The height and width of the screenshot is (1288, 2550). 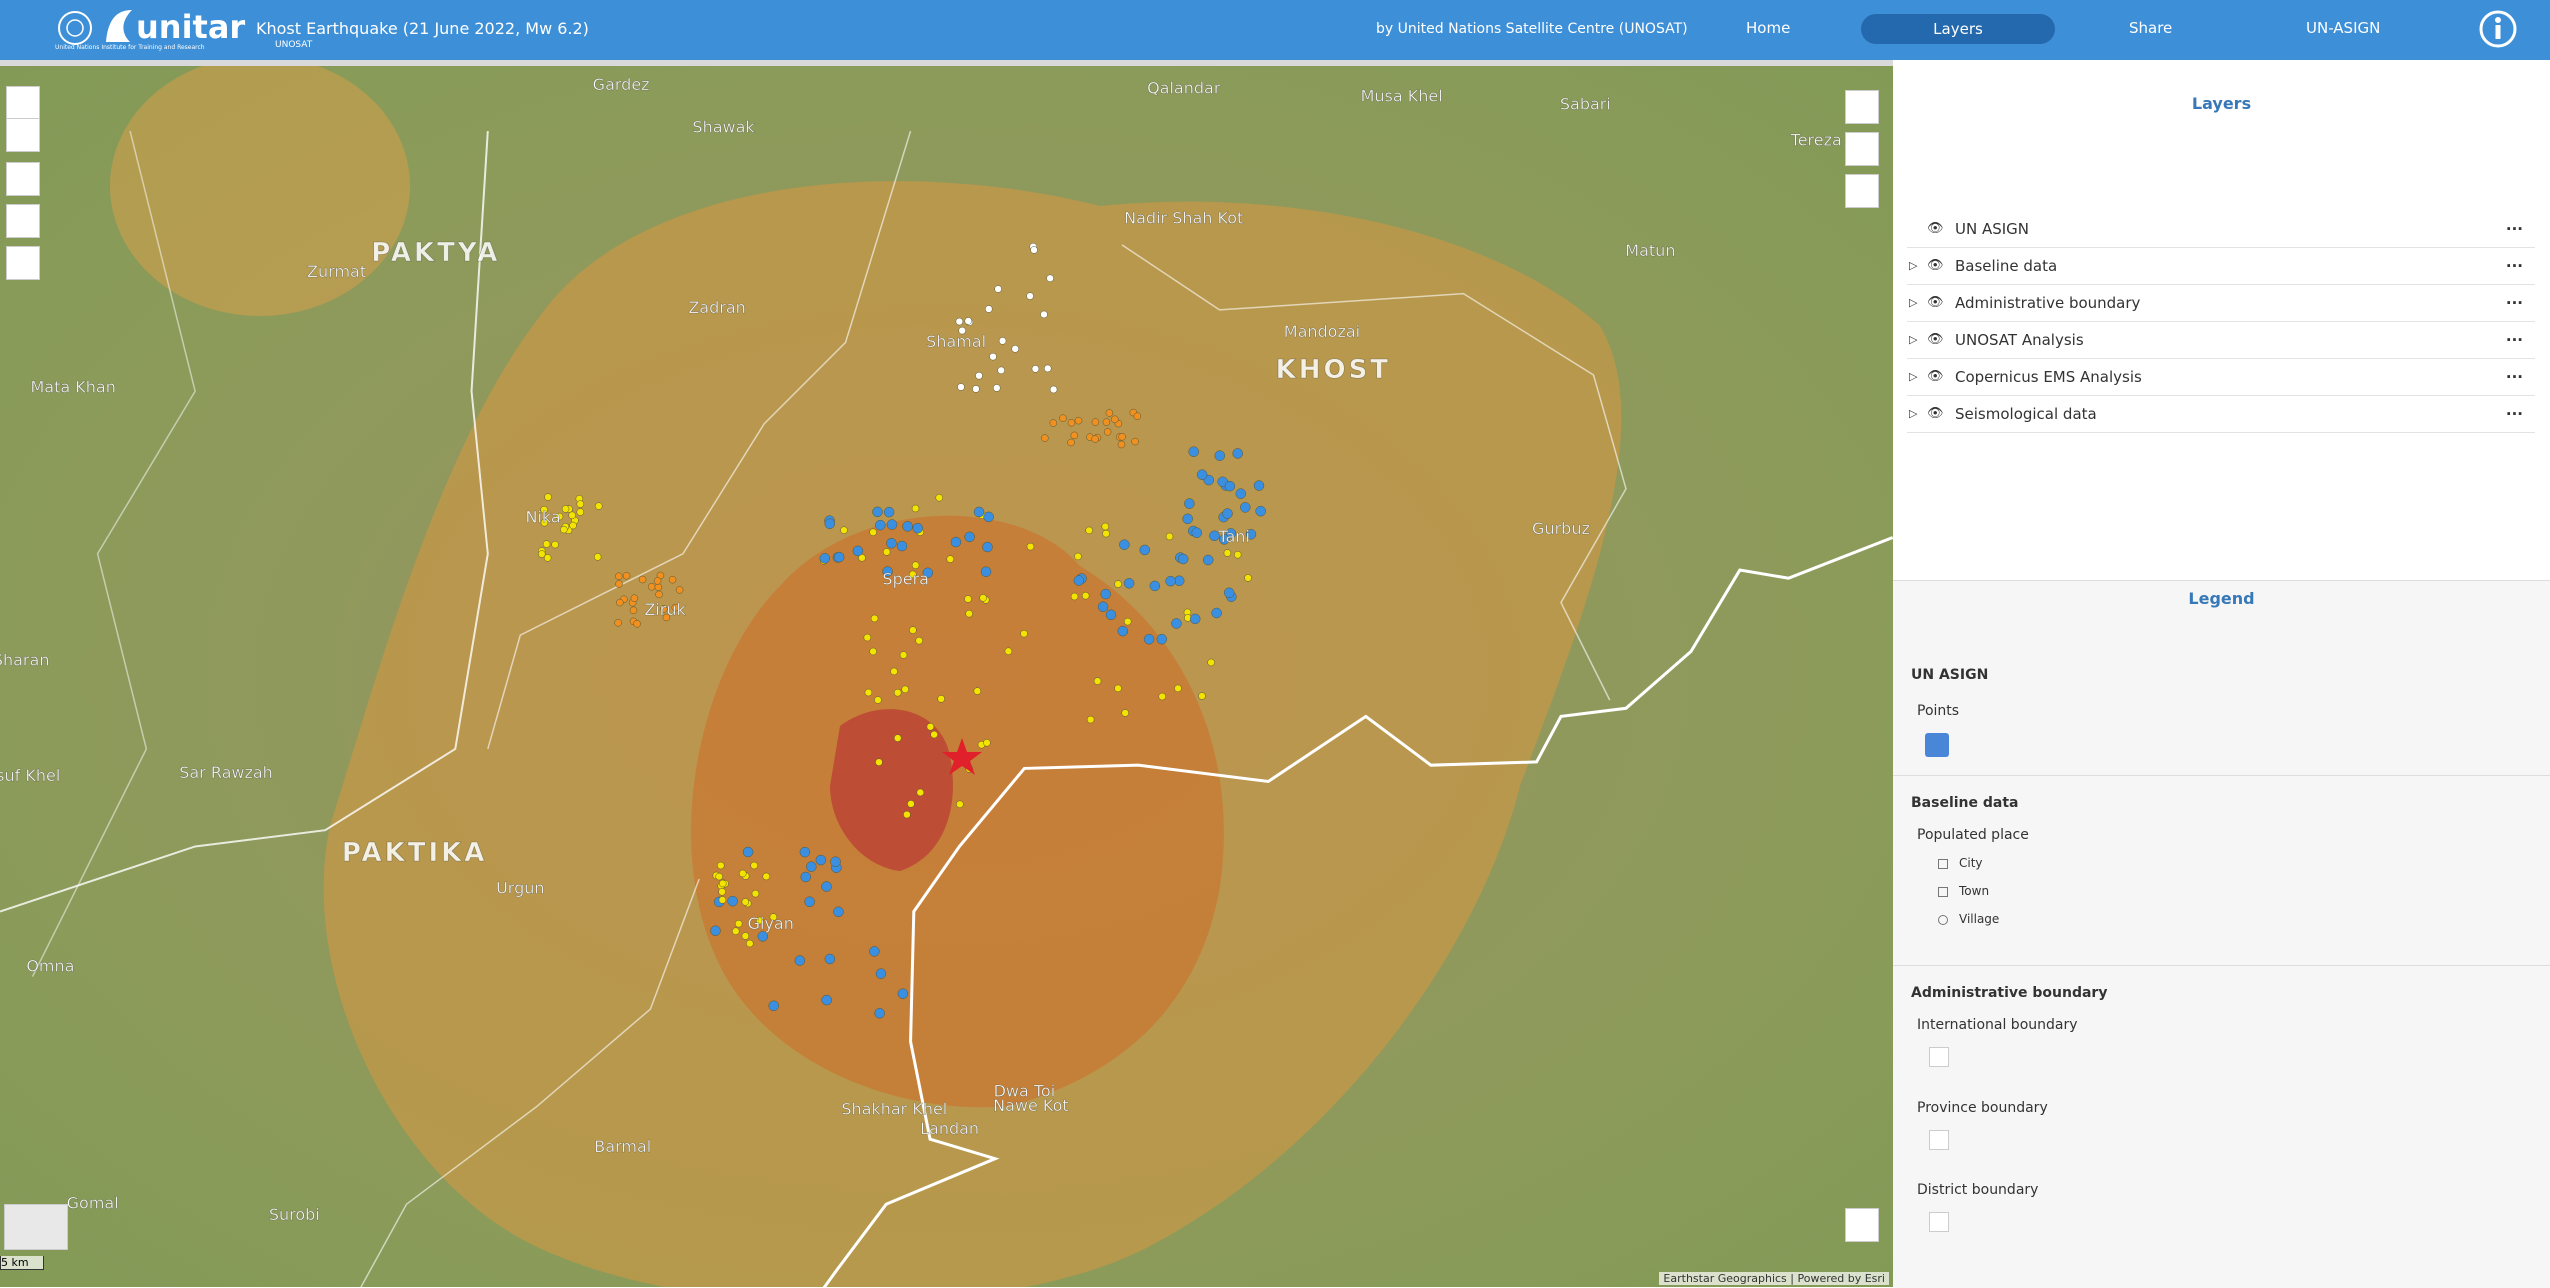 I want to click on layer-row: ▷ 👁 ··· Seismological data, so click(x=2221, y=414).